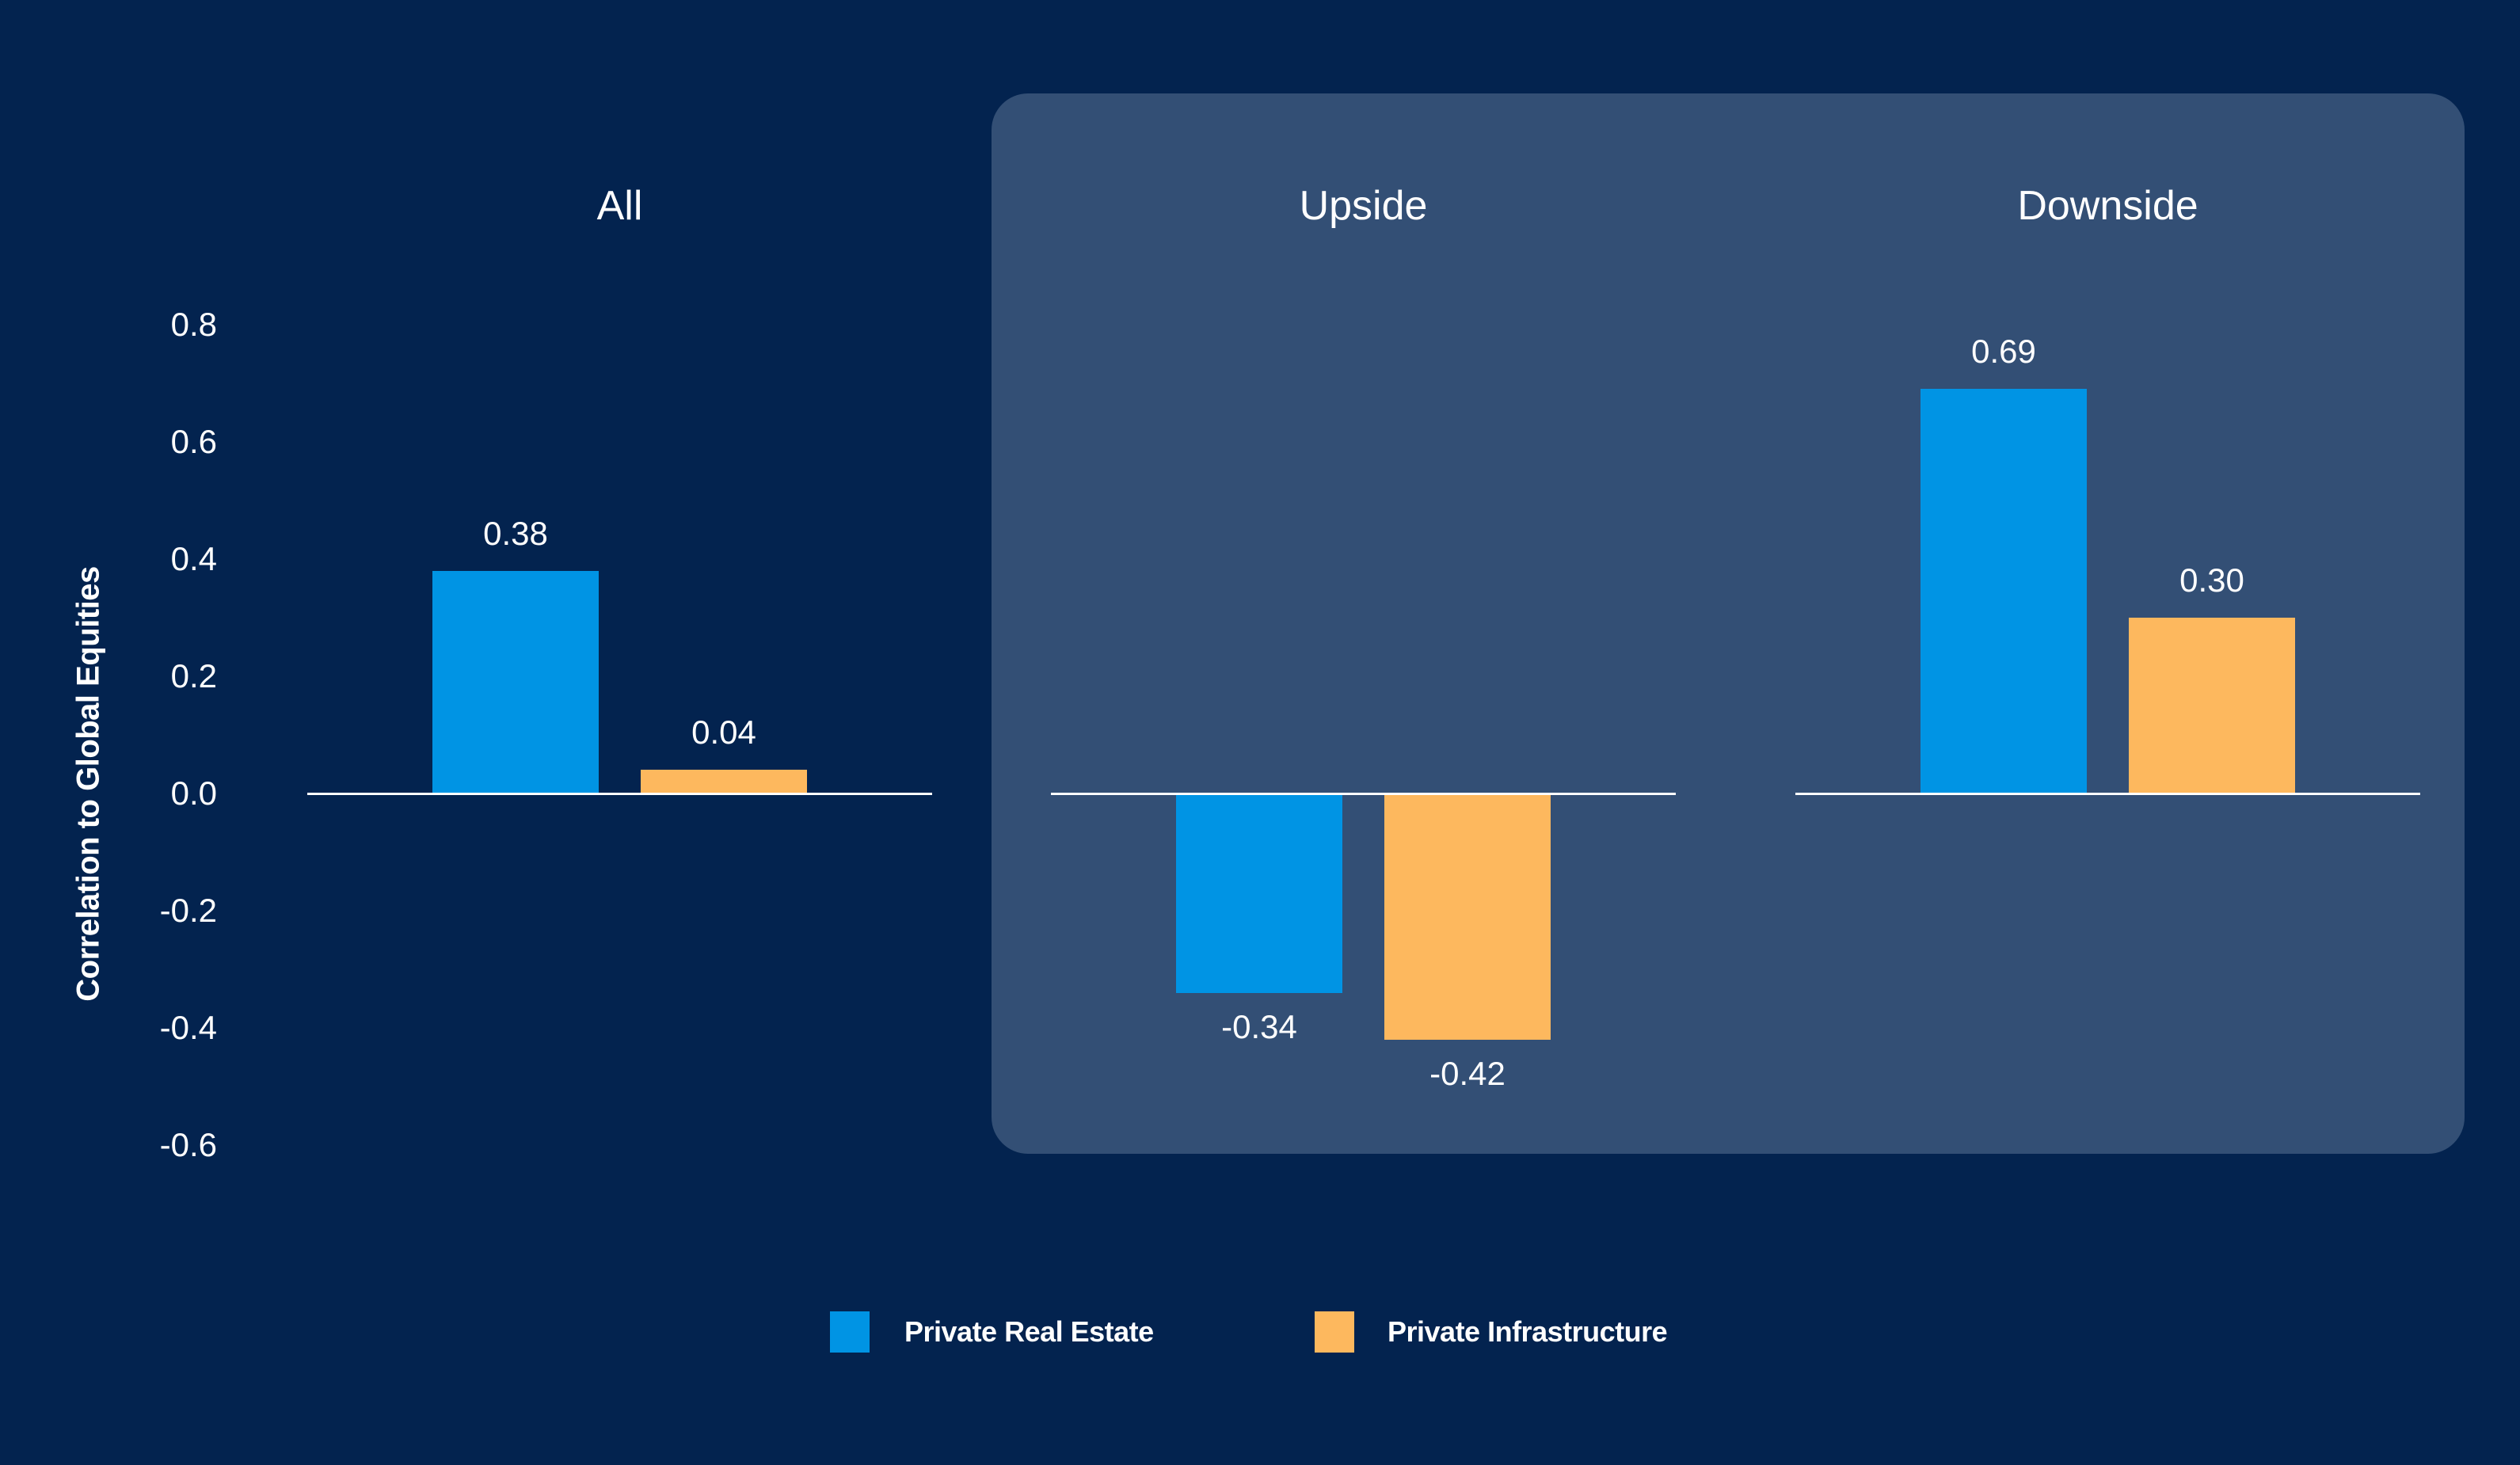  Describe the element at coordinates (193, 441) in the screenshot. I see `y-tick-label: 0.6` at that location.